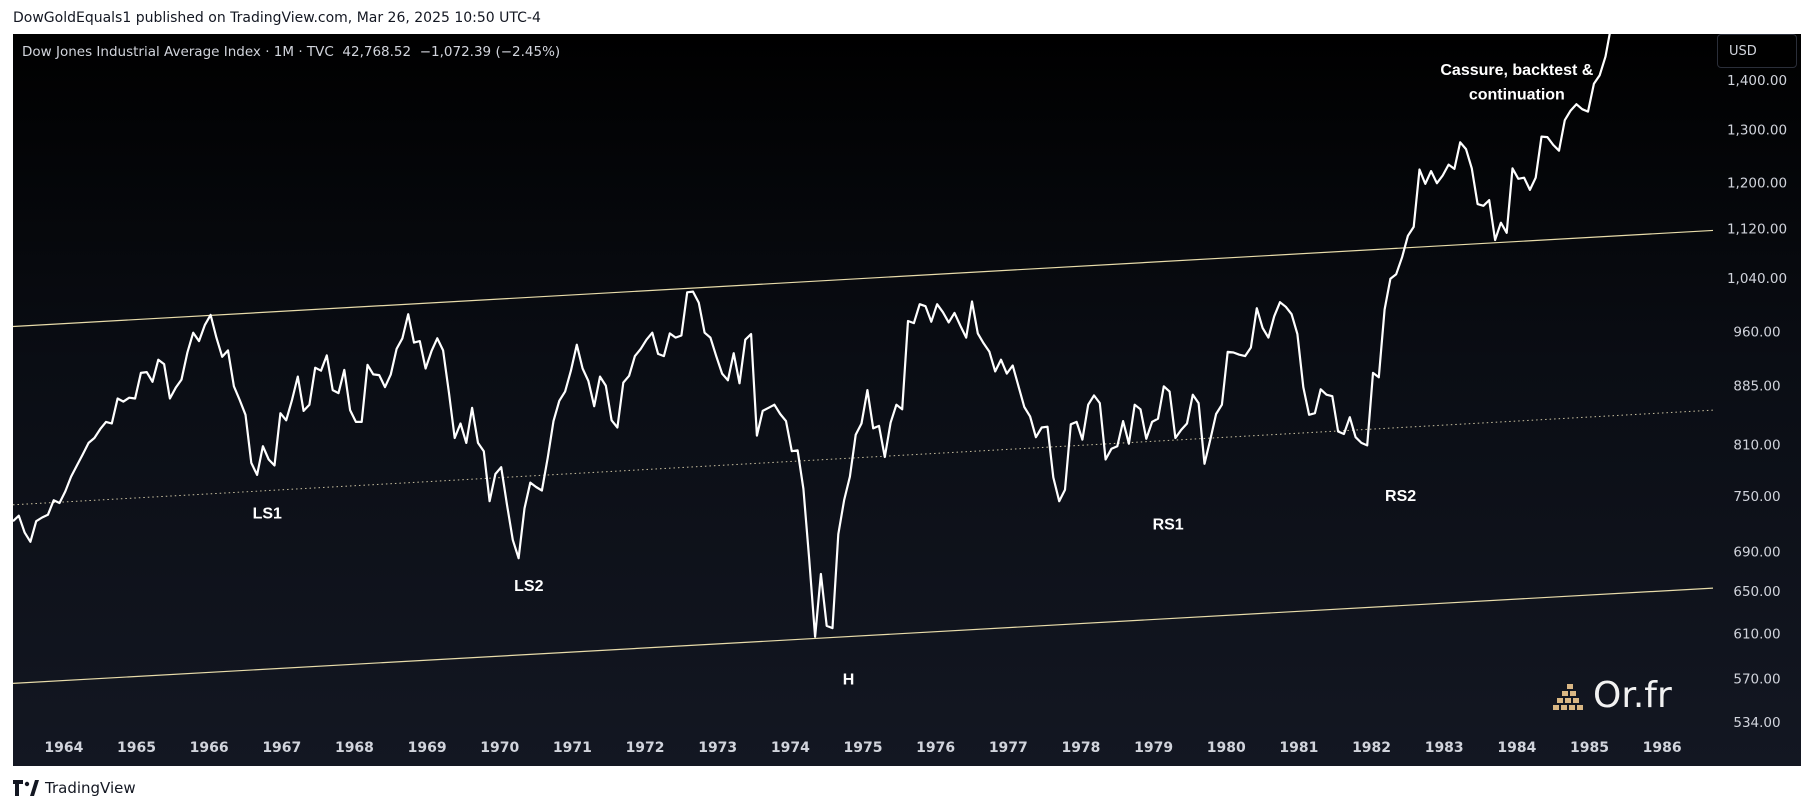 Image resolution: width=1815 pixels, height=810 pixels. What do you see at coordinates (1756, 497) in the screenshot?
I see `y-tick-label: 750.00` at bounding box center [1756, 497].